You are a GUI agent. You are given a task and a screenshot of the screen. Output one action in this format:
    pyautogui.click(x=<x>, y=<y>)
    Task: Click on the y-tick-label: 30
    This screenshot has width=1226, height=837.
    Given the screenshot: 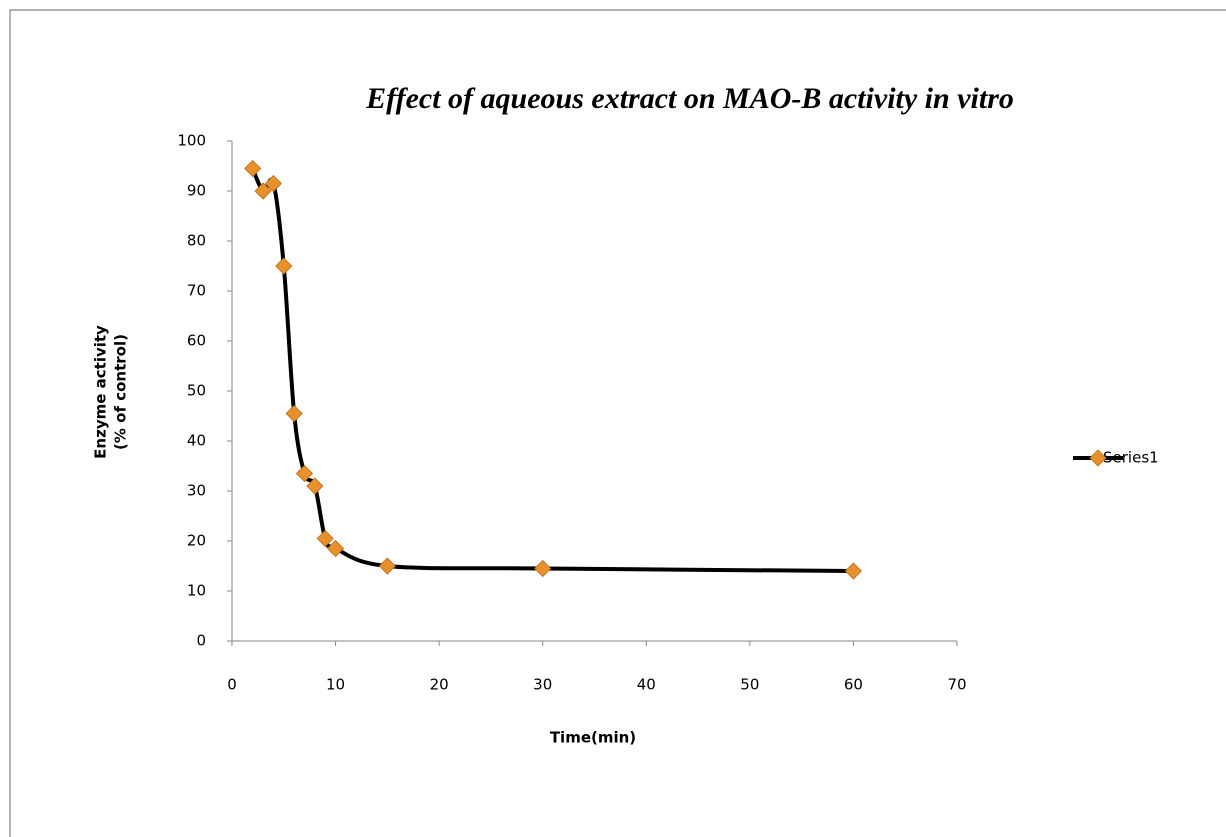 What is the action you would take?
    pyautogui.click(x=196, y=491)
    